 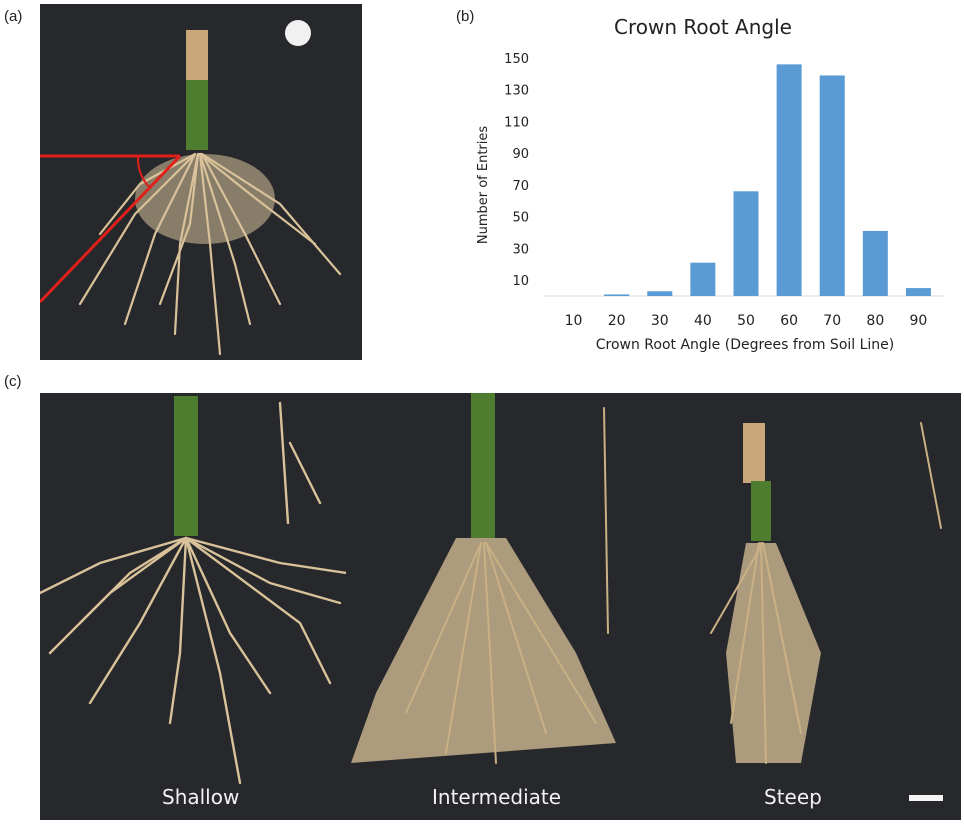 What do you see at coordinates (298, 33) in the screenshot?
I see `white-marker-dot` at bounding box center [298, 33].